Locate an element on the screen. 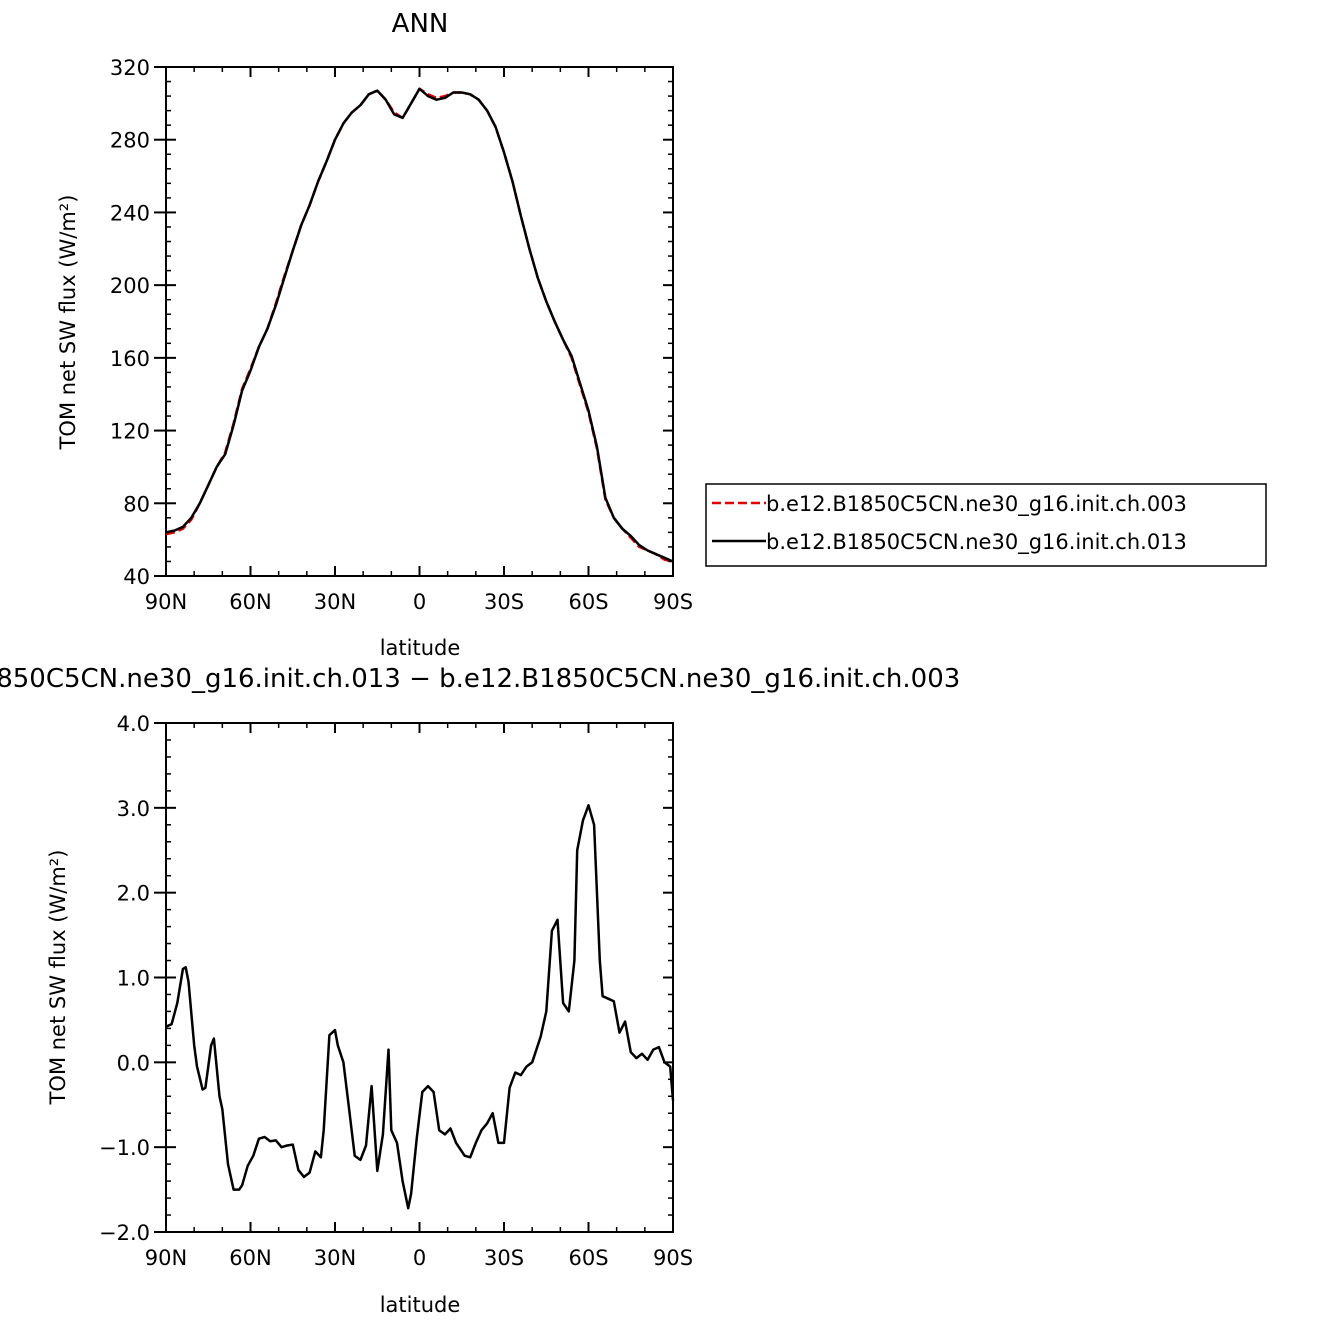 This screenshot has width=1322, height=1325. bottom-y-tick-label: 1.0 is located at coordinates (133, 979).